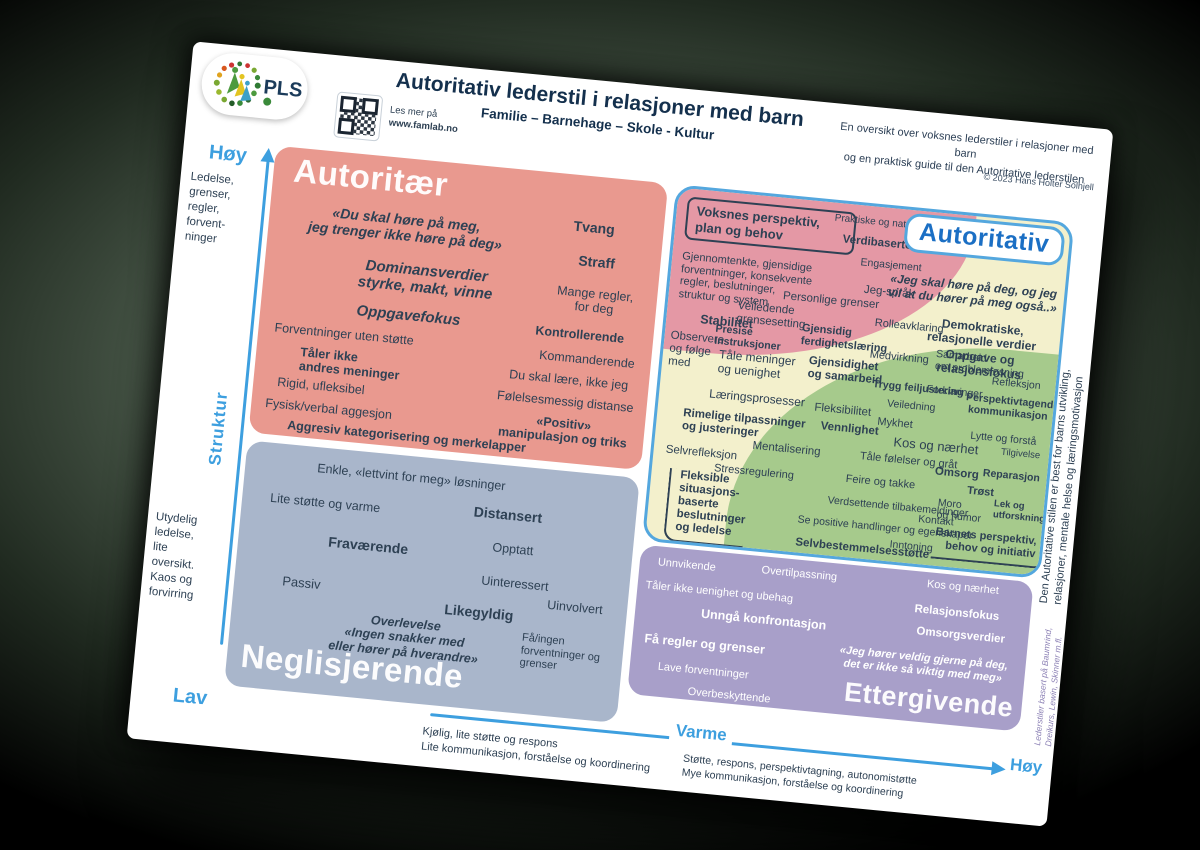 Image resolution: width=1200 pixels, height=850 pixels. What do you see at coordinates (346, 126) in the screenshot?
I see `qr-finder-bottomleft` at bounding box center [346, 126].